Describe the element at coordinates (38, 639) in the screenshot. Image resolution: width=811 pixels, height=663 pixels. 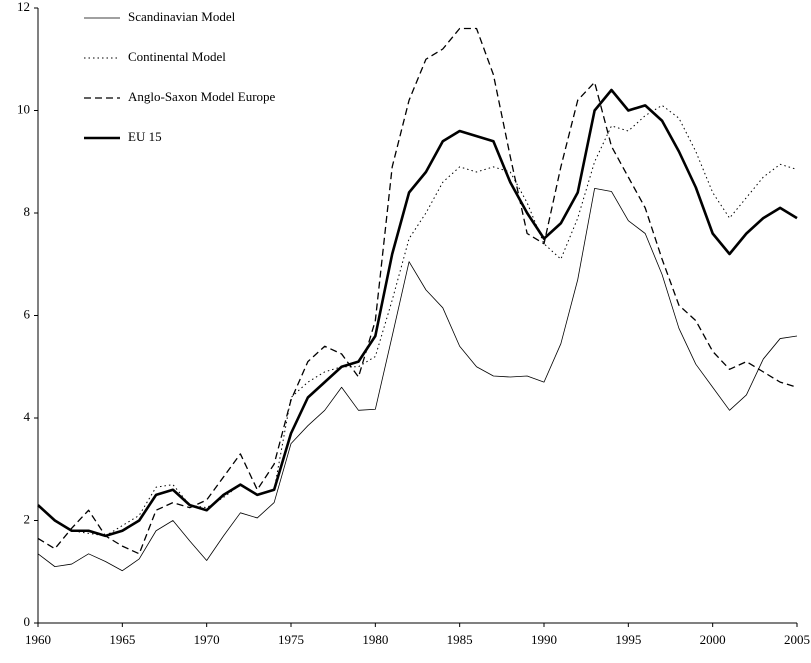
I see `x-tick-label: 1960` at that location.